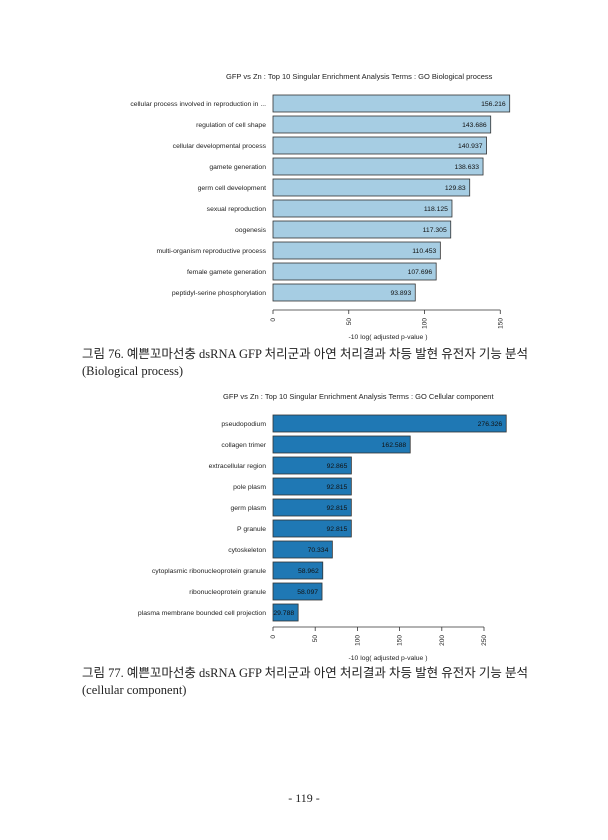 The height and width of the screenshot is (840, 608). What do you see at coordinates (349, 322) in the screenshot?
I see `chart1-tick-label: 50` at bounding box center [349, 322].